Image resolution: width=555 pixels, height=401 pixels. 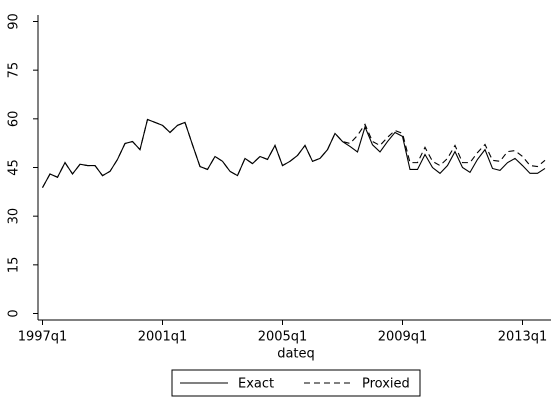 I want to click on y-tick-label: 60, so click(x=14, y=119).